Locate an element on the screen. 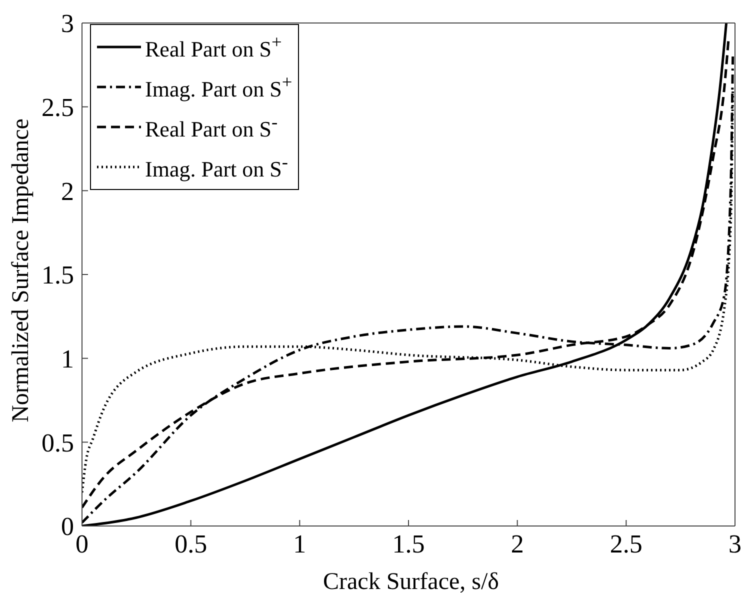 The width and height of the screenshot is (743, 593). legend-label: Real Part on S$^{+}$ is located at coordinates (213, 47).